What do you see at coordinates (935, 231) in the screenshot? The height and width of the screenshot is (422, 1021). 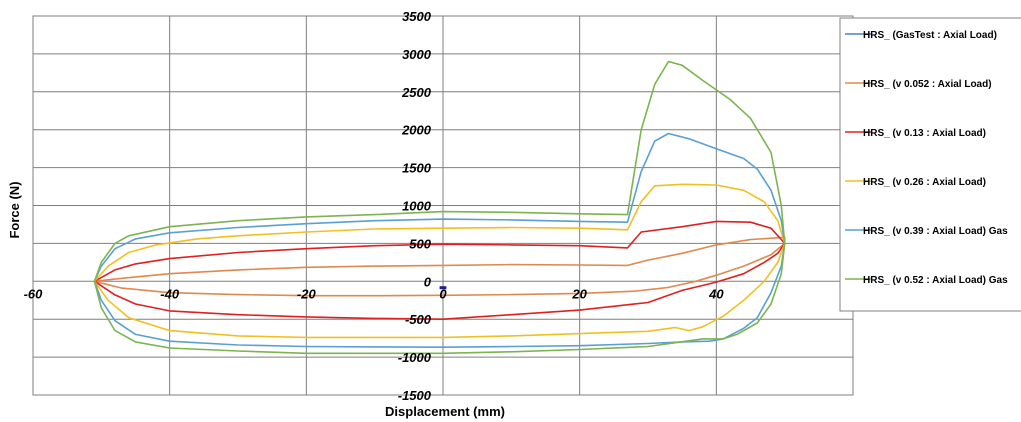 I see `legend-label-4: HRS_ (v 0.39 : Axial Load) Gas` at bounding box center [935, 231].